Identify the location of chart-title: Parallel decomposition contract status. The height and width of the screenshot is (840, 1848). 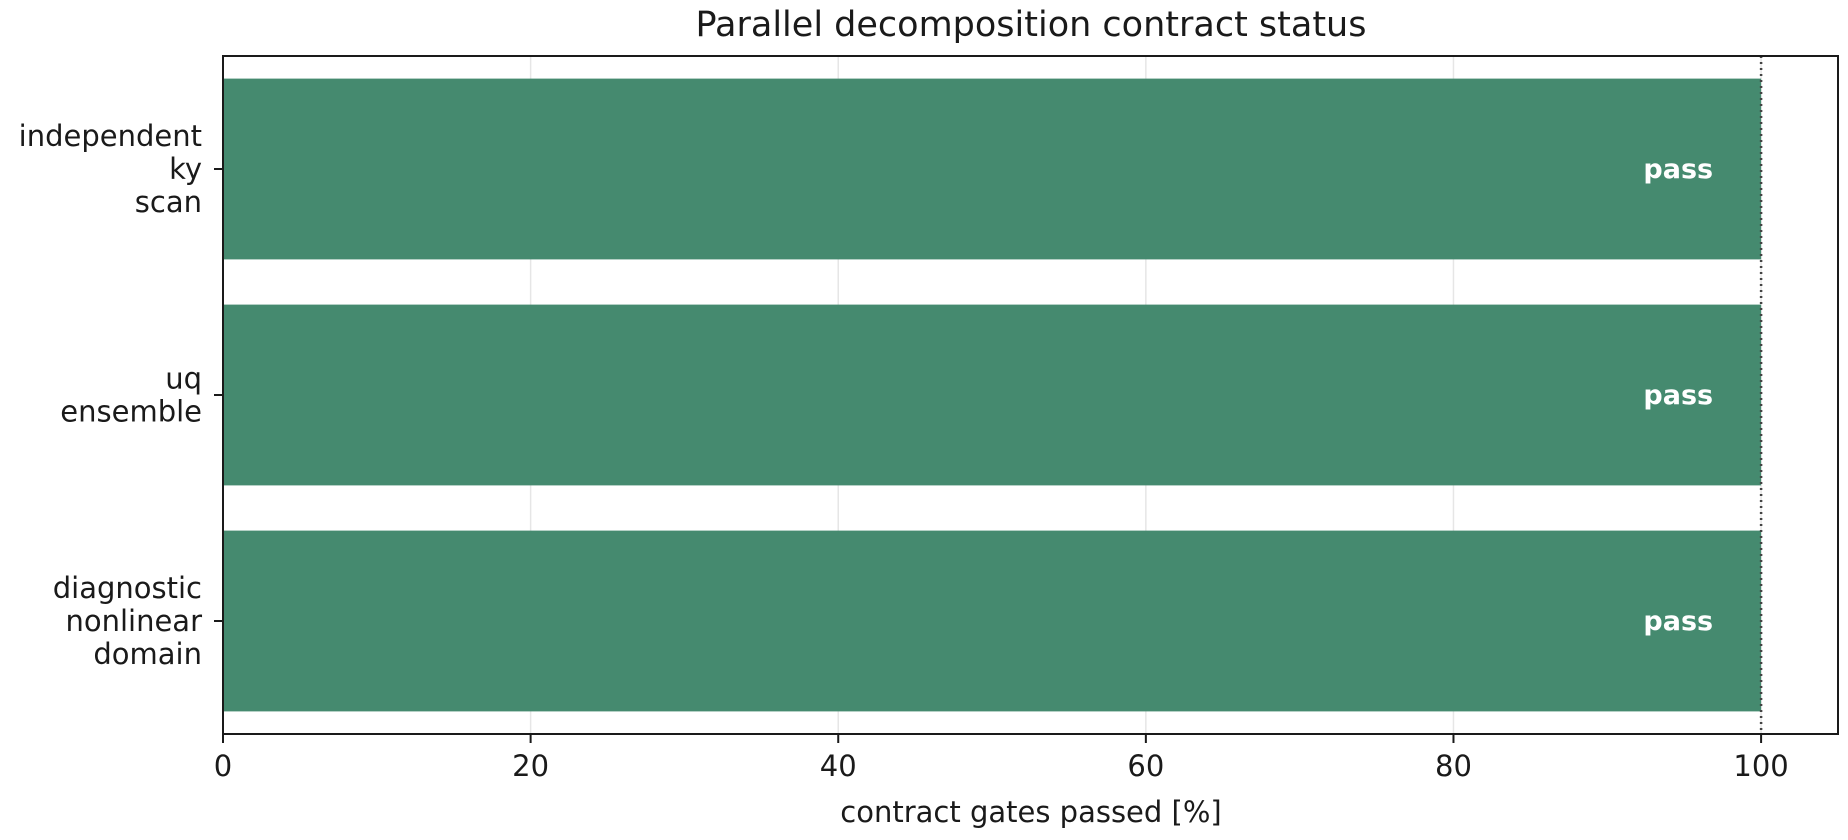
(1031, 25).